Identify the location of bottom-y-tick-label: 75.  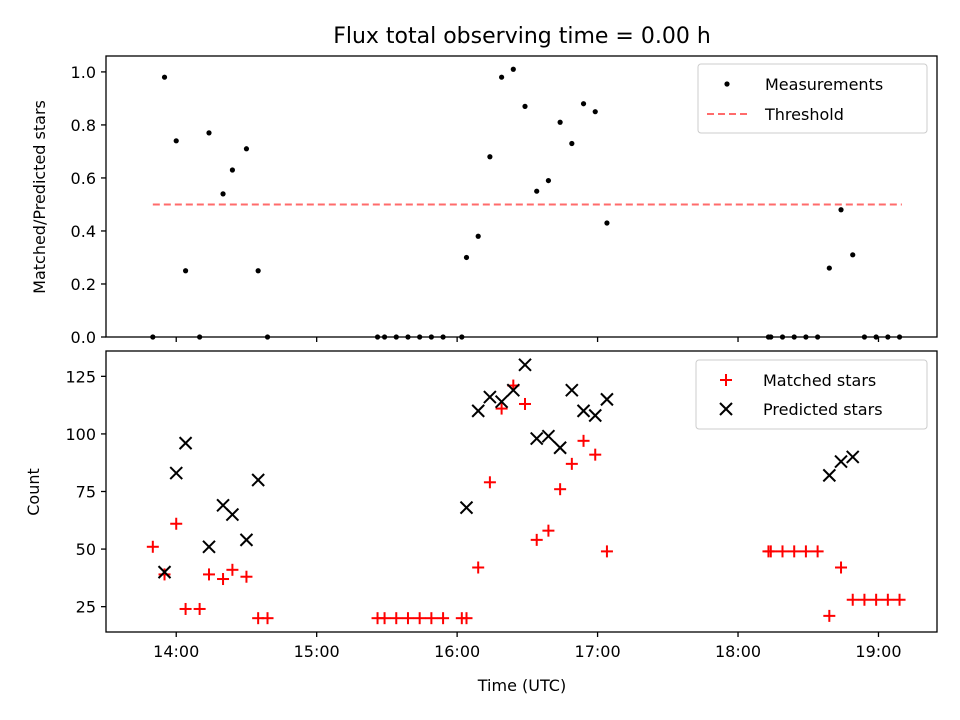
(86, 492).